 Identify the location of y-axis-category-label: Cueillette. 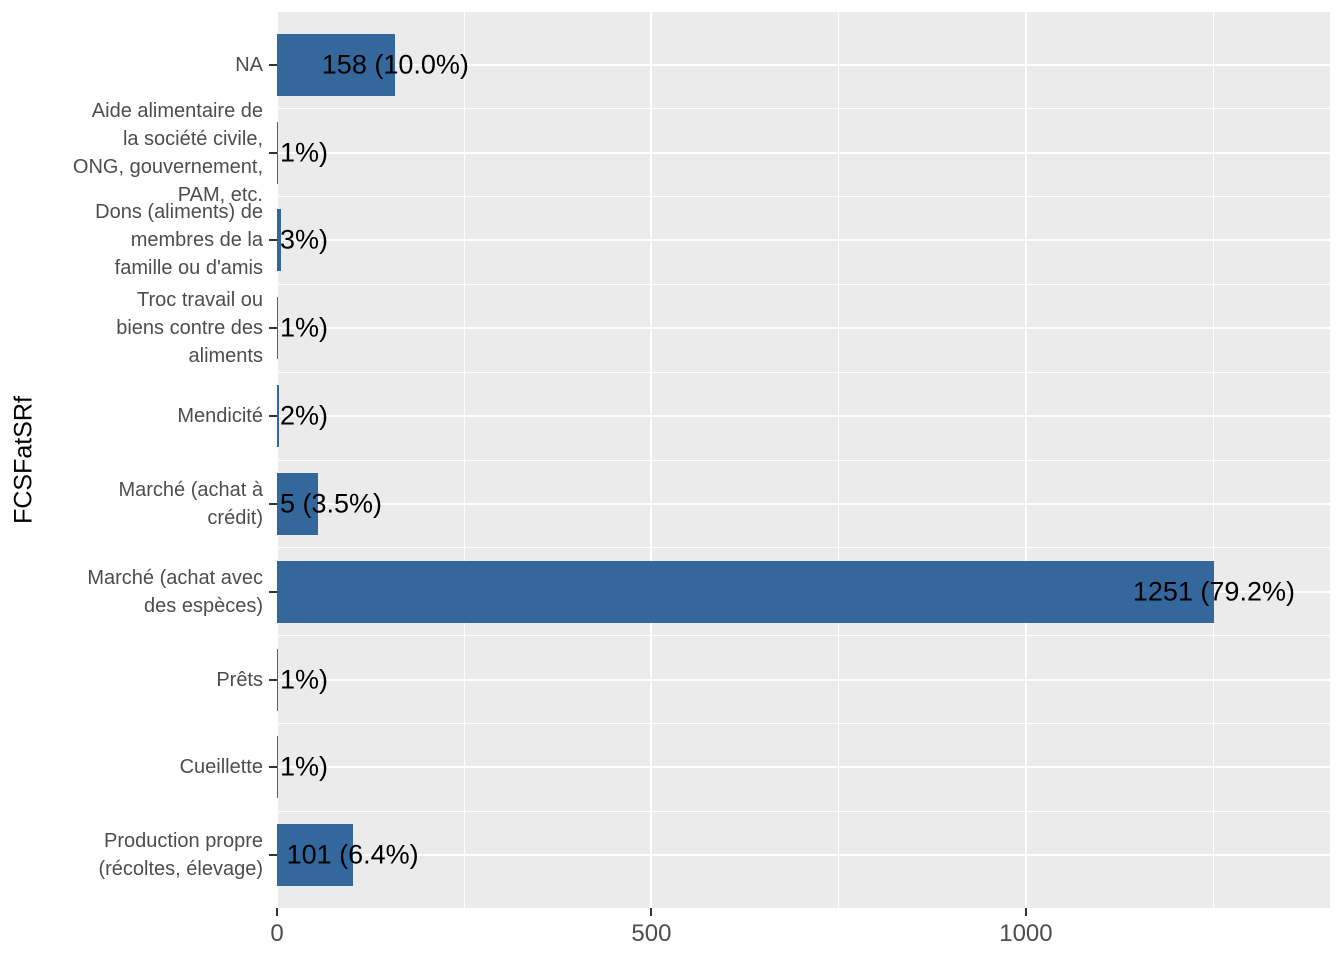
(221, 767).